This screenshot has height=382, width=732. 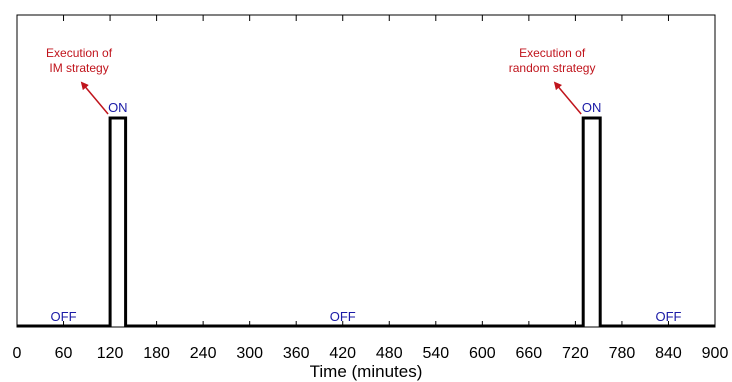 I want to click on annotation-text: IM strategy, so click(x=78, y=68).